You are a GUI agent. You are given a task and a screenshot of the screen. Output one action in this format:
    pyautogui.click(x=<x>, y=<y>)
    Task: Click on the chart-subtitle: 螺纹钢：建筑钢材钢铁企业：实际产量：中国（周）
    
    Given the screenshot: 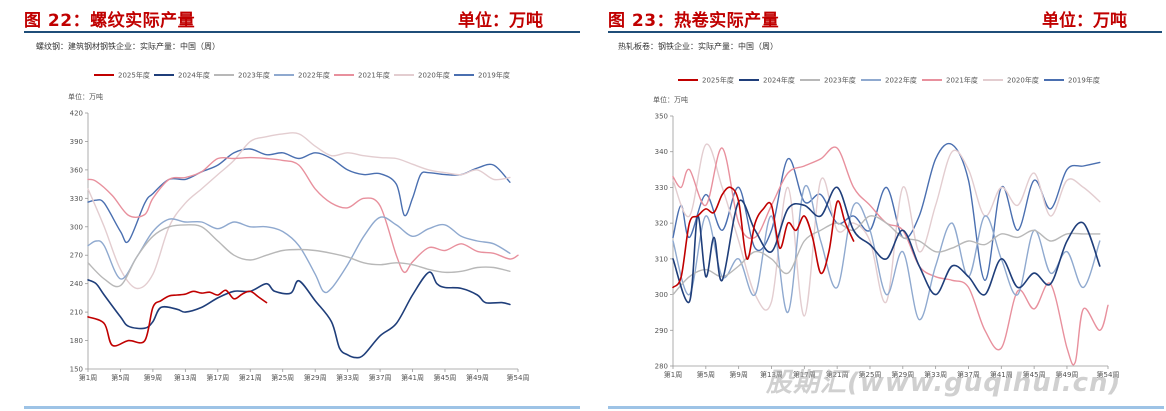 What is the action you would take?
    pyautogui.click(x=128, y=46)
    